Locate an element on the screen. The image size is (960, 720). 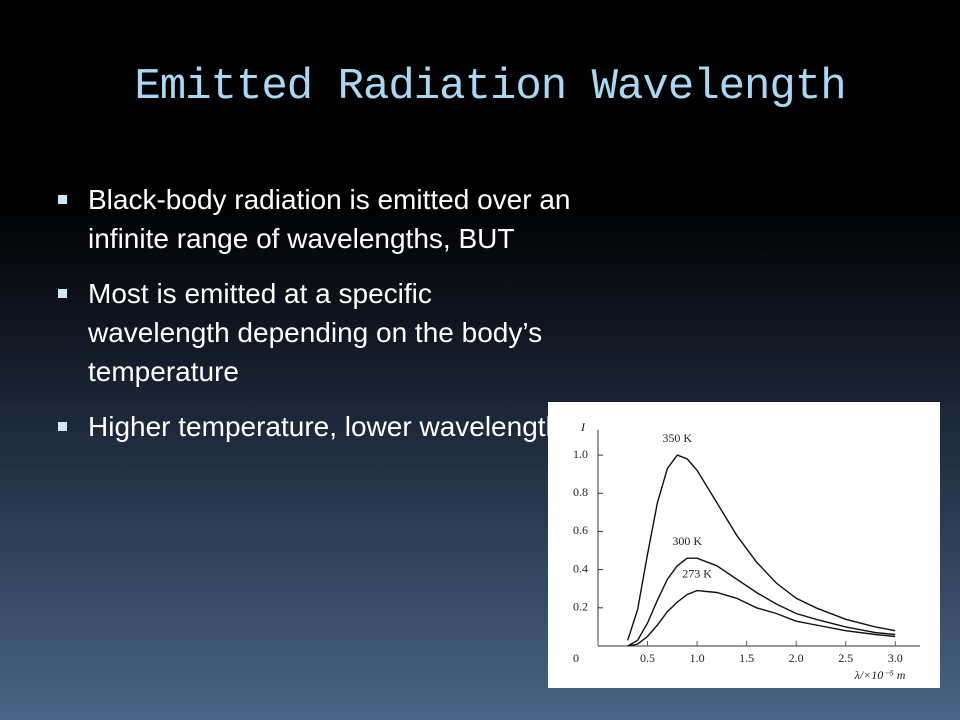
bullet-text: Higher temperature, lower wavelength is located at coordinates (325, 426).